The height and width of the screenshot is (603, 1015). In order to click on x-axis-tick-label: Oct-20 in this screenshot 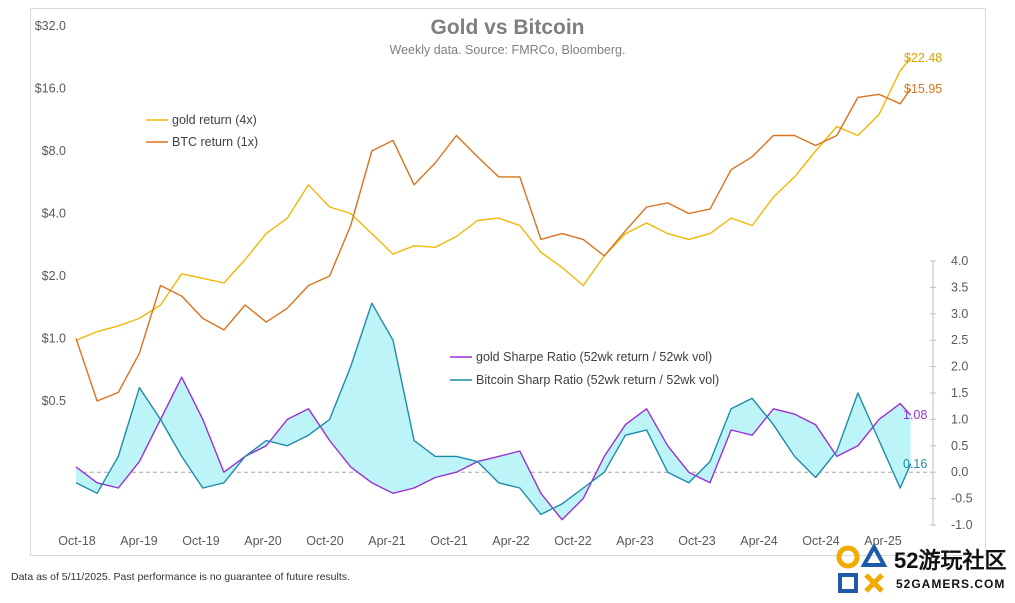, I will do `click(325, 541)`.